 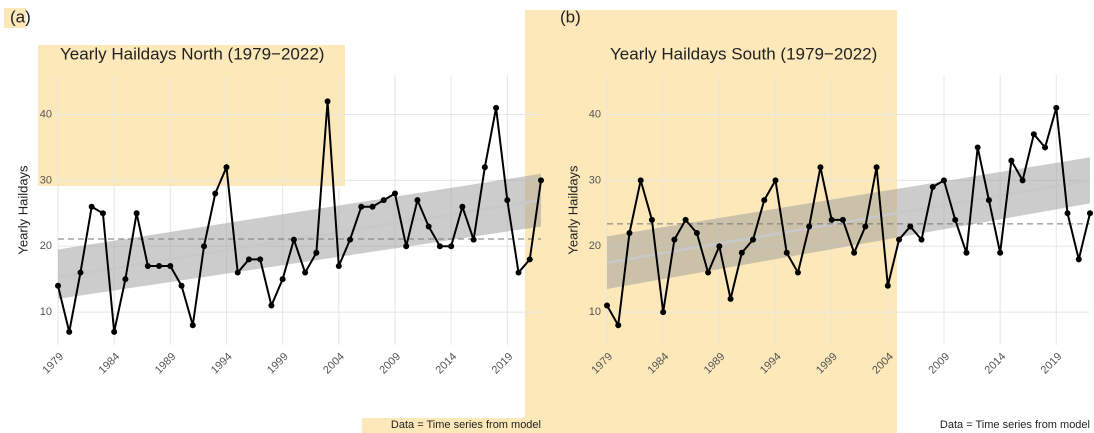 I want to click on panel-label: (b), so click(x=570, y=16).